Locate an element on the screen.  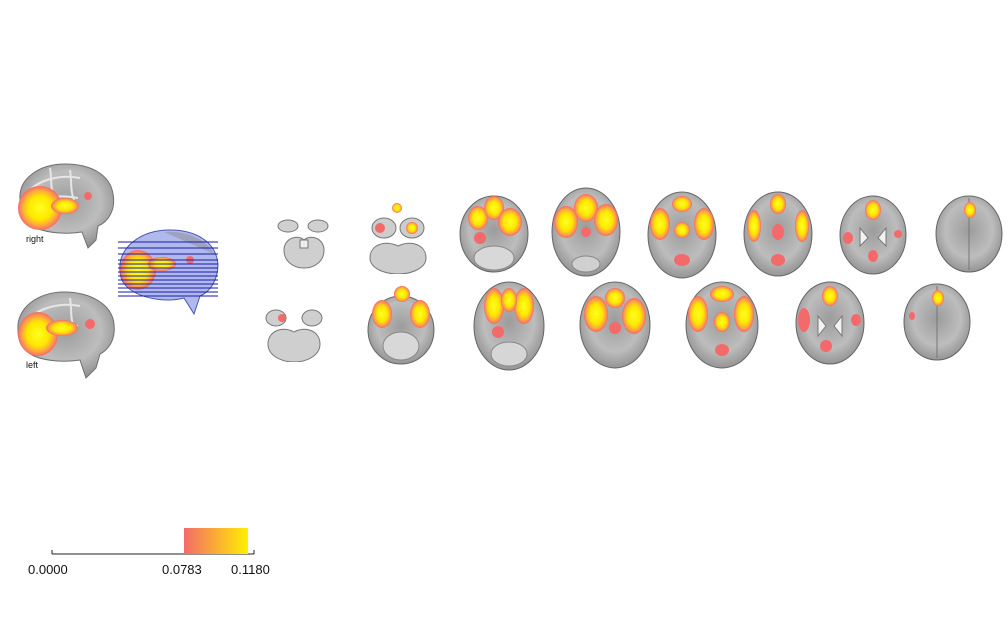
colorbar-tick-max: 0.1180 is located at coordinates (250, 569).